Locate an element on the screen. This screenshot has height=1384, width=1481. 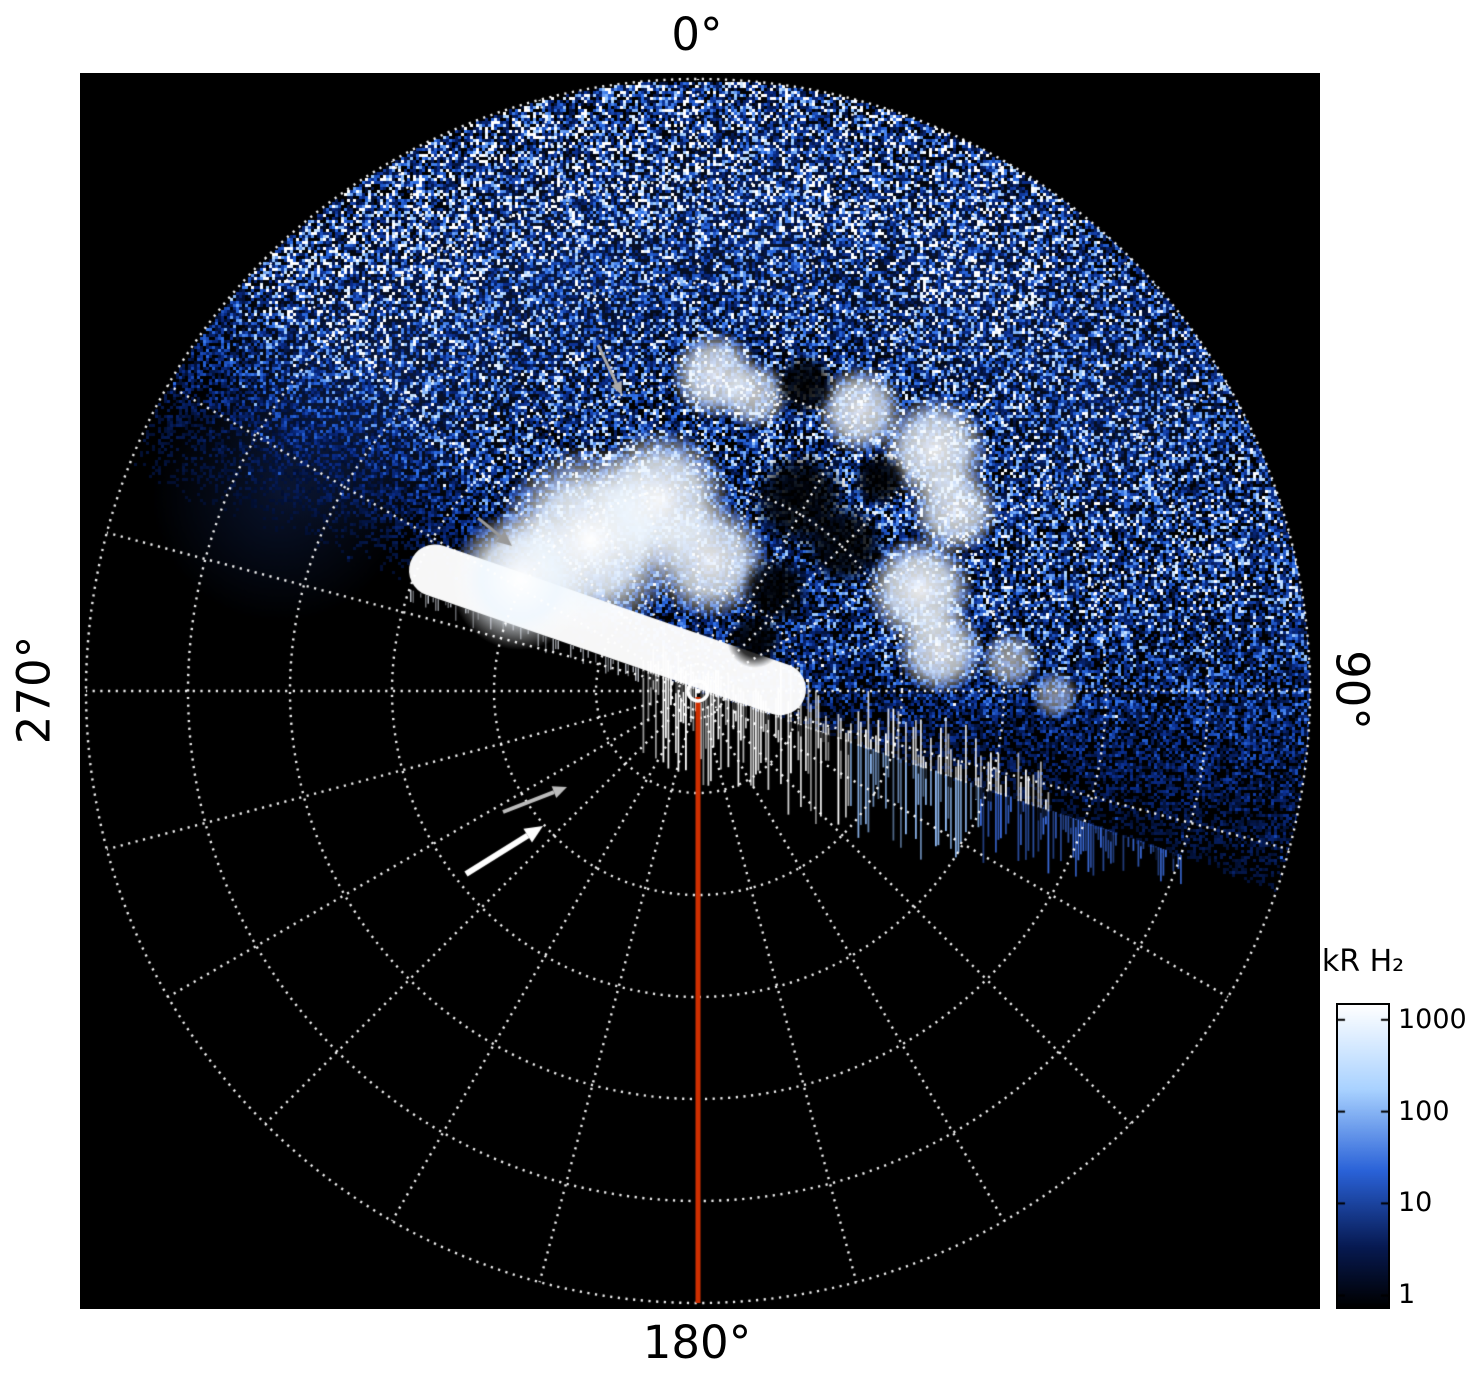
colorbar-gradient-canvas is located at coordinates (1363, 1156).